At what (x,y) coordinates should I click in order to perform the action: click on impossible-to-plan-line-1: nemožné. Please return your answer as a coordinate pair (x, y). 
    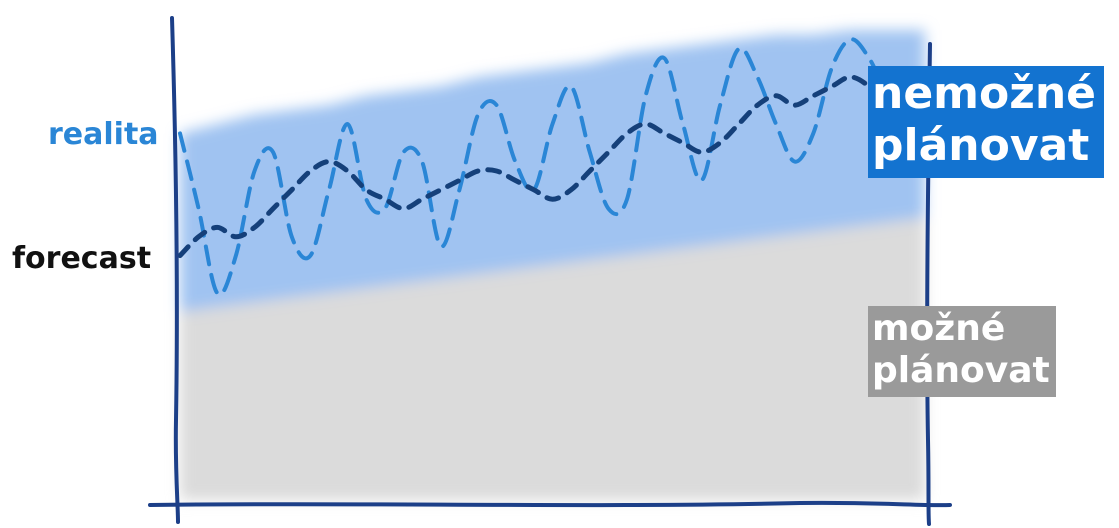
    Looking at the image, I should click on (984, 93).